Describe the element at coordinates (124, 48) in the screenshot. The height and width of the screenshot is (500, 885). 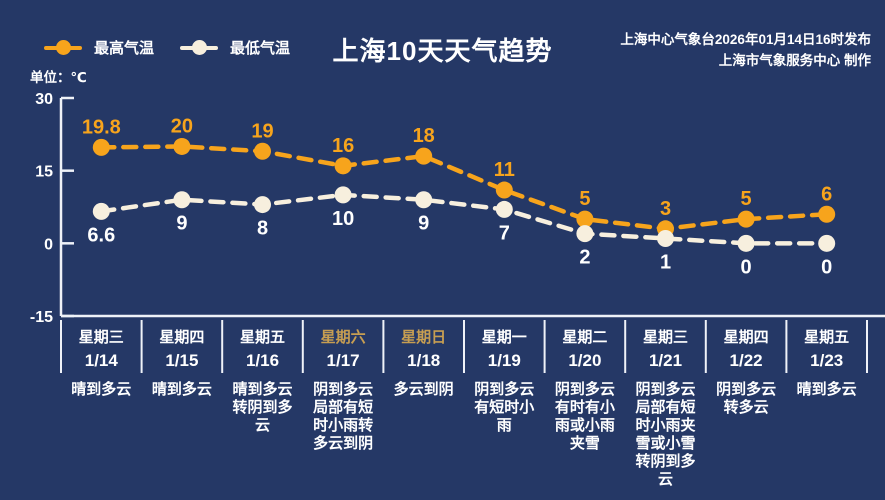
I see `legend-label-max: 最高气温` at that location.